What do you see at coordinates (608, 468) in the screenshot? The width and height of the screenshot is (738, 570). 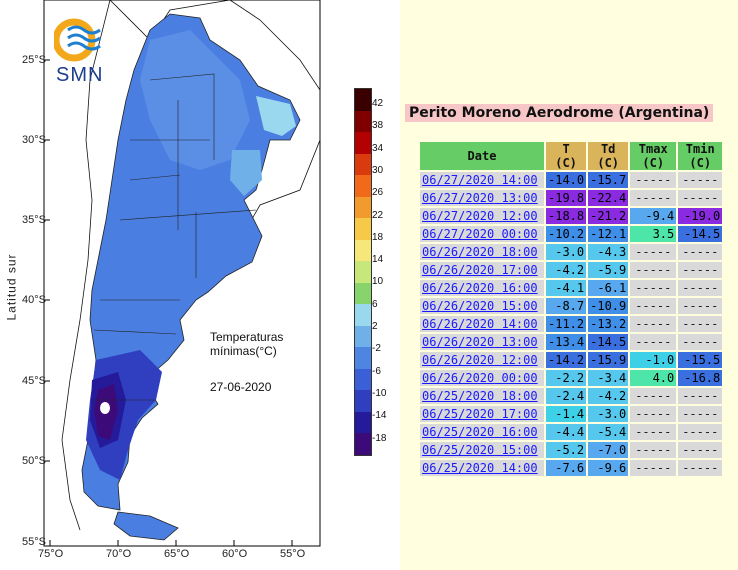 I see `cell-td: -9.6` at bounding box center [608, 468].